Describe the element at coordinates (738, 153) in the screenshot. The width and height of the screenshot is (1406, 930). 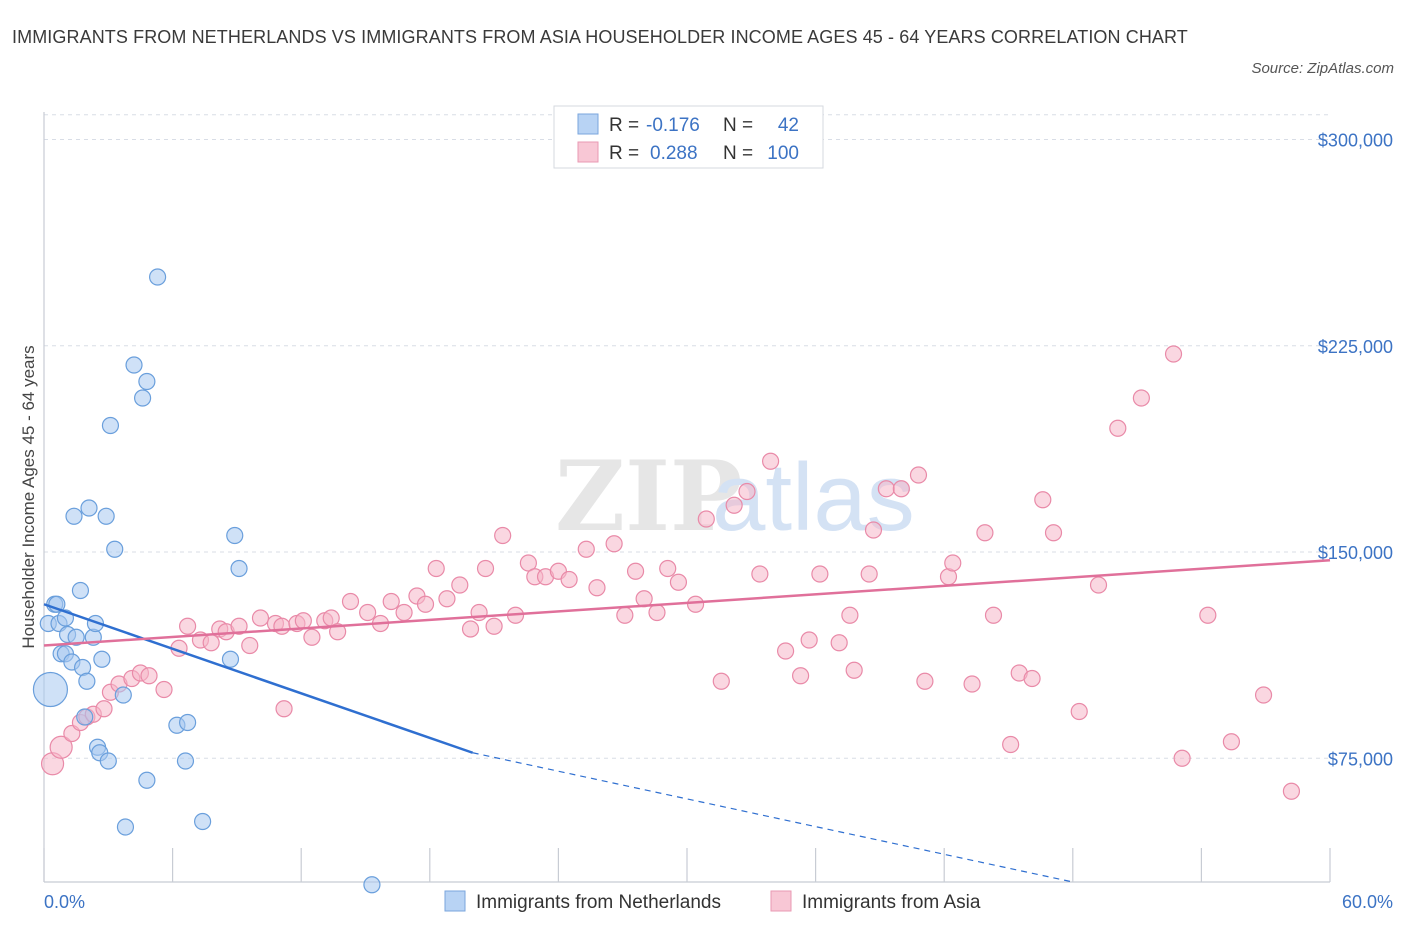
I see `legend-n-label-2: N =` at that location.